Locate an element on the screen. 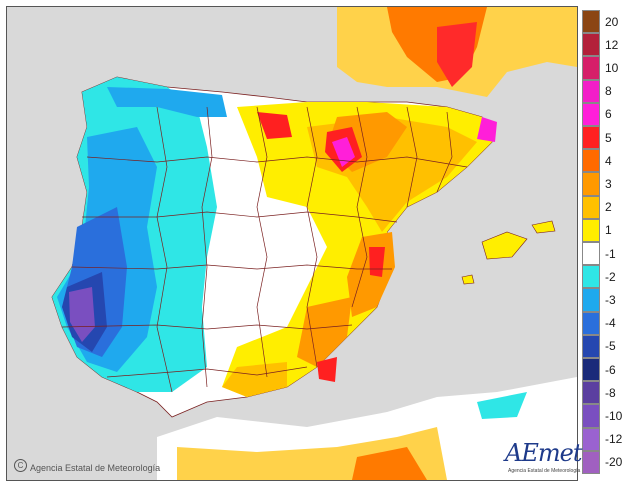 The height and width of the screenshot is (500, 630). credit-text: Agencia Estatal de Meteorología is located at coordinates (95, 468).